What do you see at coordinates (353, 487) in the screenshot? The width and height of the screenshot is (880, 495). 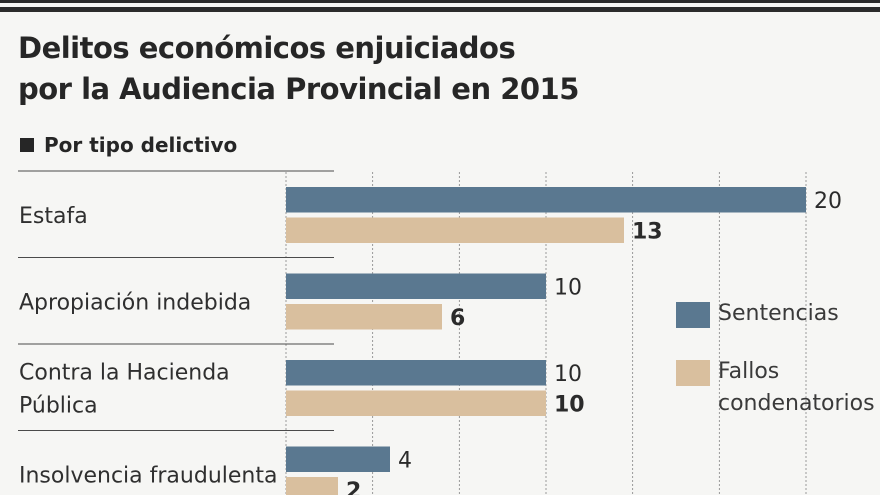 I see `value-label-fallos-3: 2` at bounding box center [353, 487].